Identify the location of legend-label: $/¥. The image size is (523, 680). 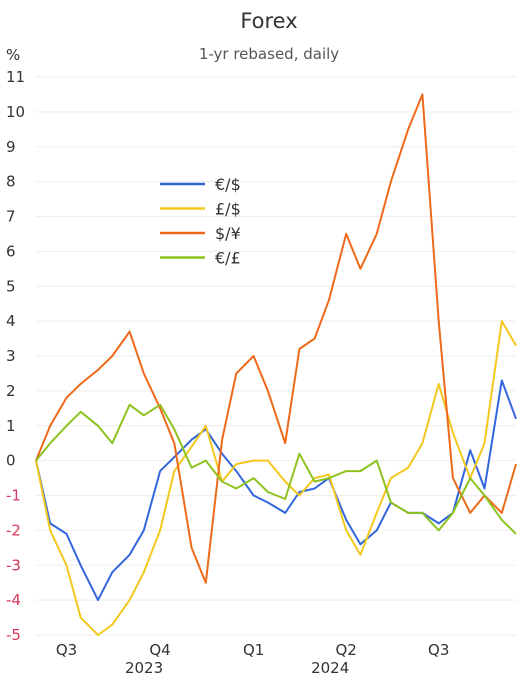
(228, 233).